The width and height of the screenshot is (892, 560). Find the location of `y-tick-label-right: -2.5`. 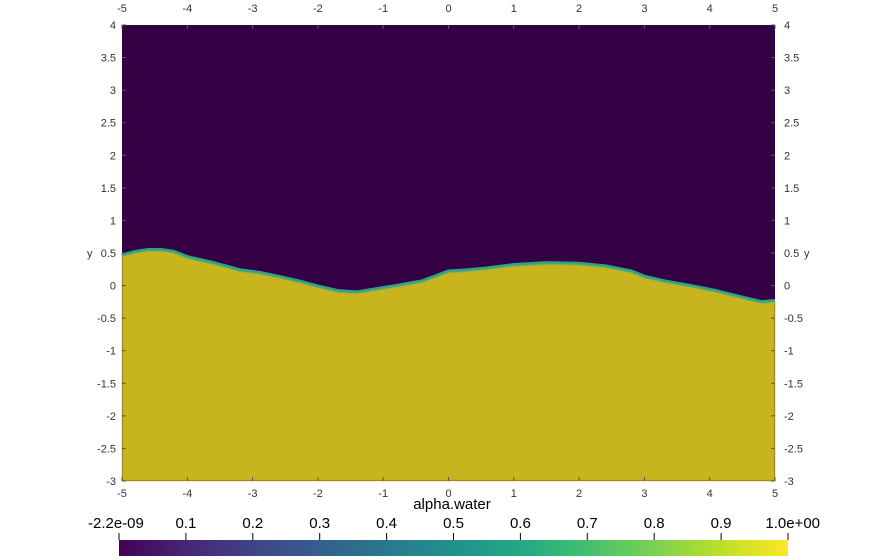

y-tick-label-right: -2.5 is located at coordinates (793, 449).